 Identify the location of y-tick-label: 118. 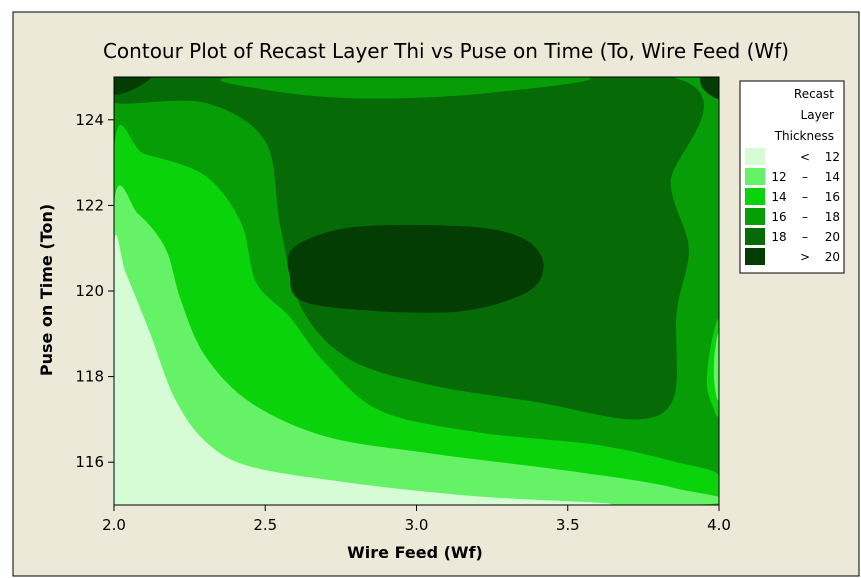
(89, 377).